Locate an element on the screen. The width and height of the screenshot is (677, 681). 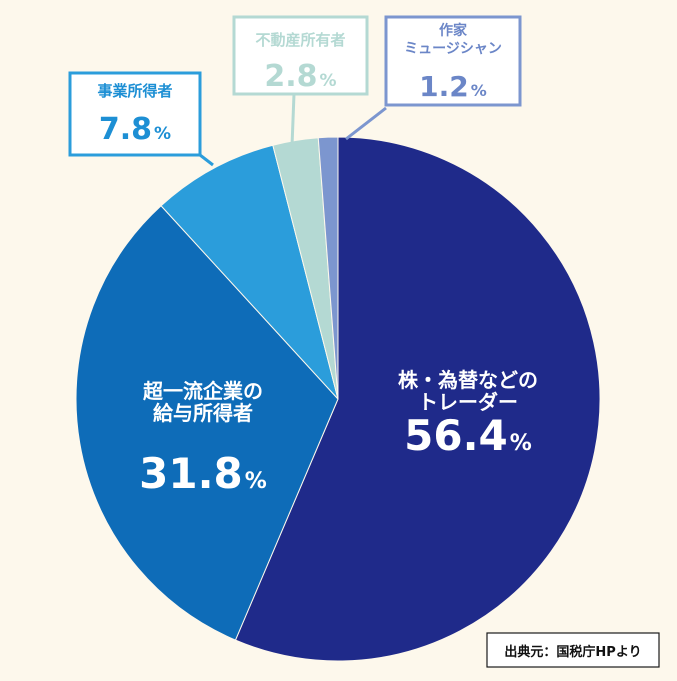
slice-label-5-line-2: ミュージシャン is located at coordinates (453, 49).